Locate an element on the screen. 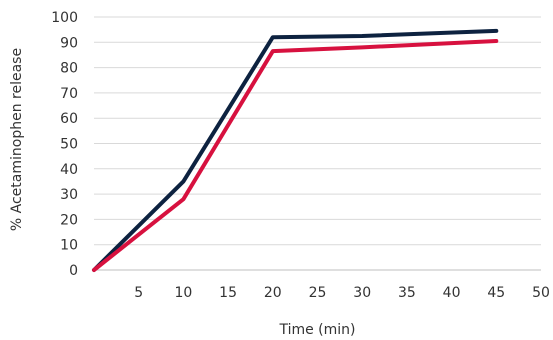 This screenshot has height=340, width=553. x-tick-label: 20 is located at coordinates (273, 293).